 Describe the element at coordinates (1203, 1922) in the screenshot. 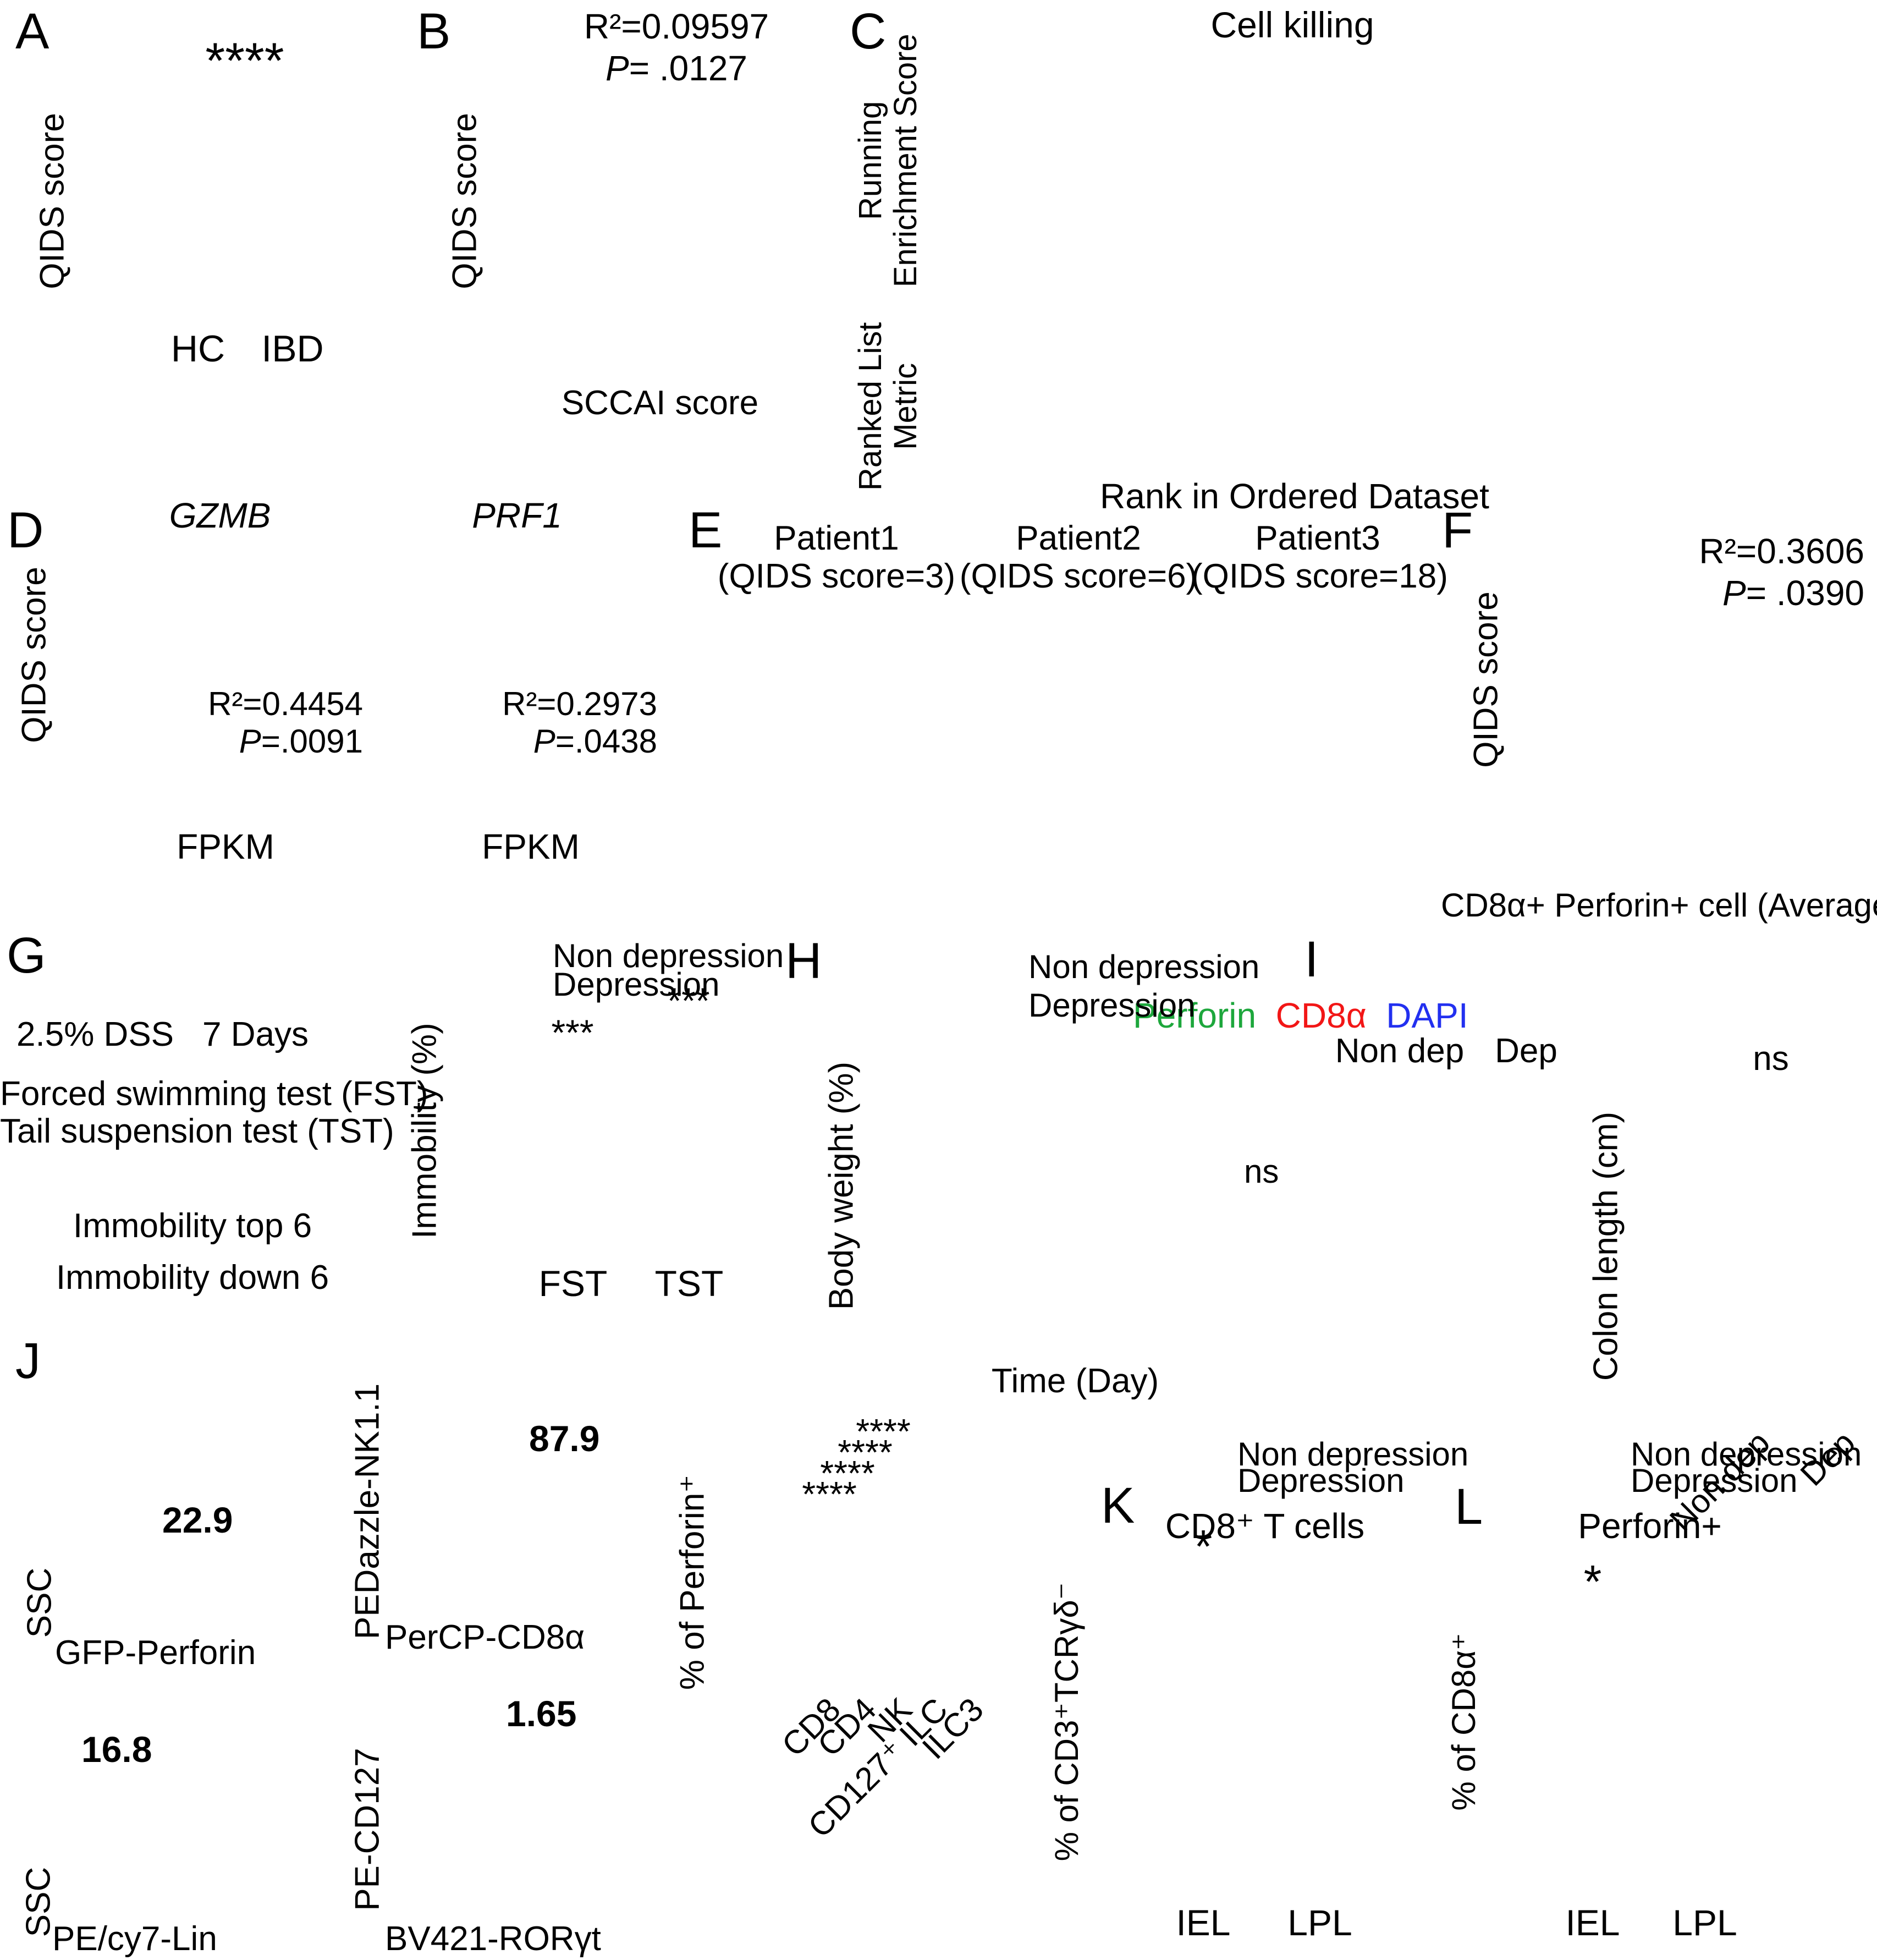

I see `panel-k-group-iel: IEL` at that location.